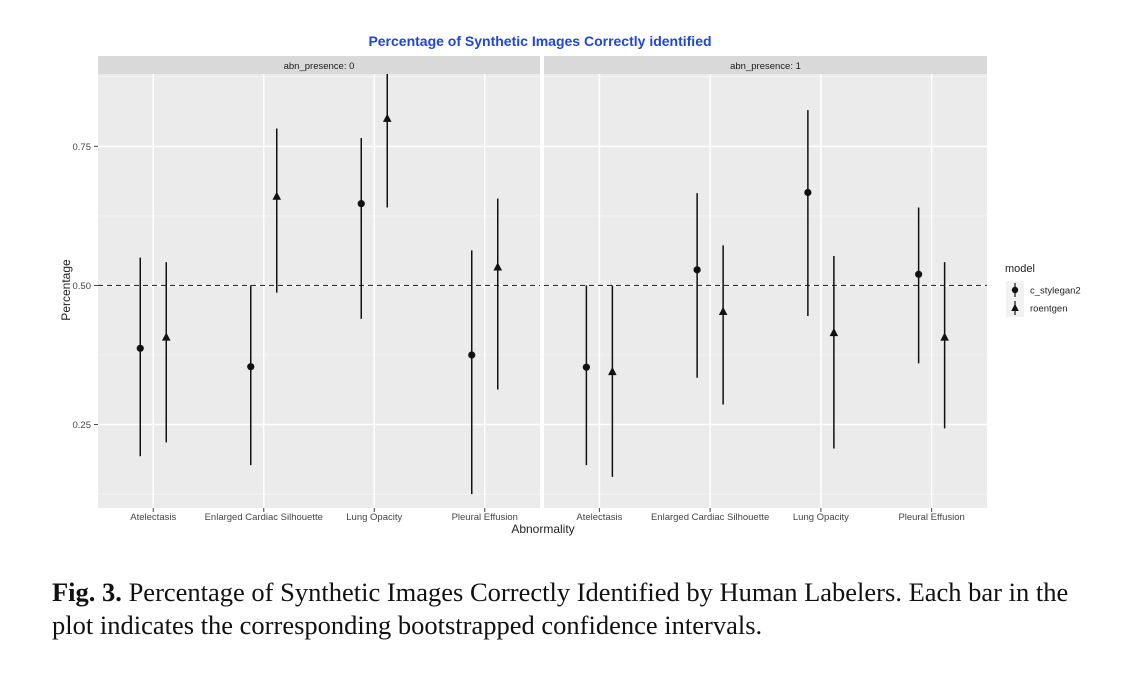 Image resolution: width=1147 pixels, height=673 pixels. What do you see at coordinates (82, 286) in the screenshot?
I see `y-tick-label: 0.50` at bounding box center [82, 286].